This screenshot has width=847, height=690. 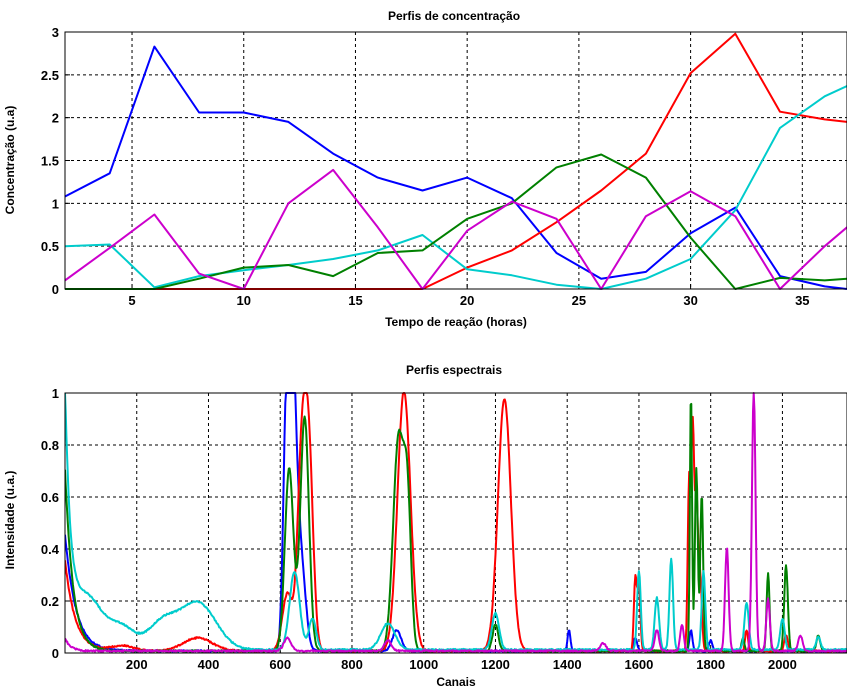 What do you see at coordinates (352, 664) in the screenshot?
I see `x-tick-label: 800` at bounding box center [352, 664].